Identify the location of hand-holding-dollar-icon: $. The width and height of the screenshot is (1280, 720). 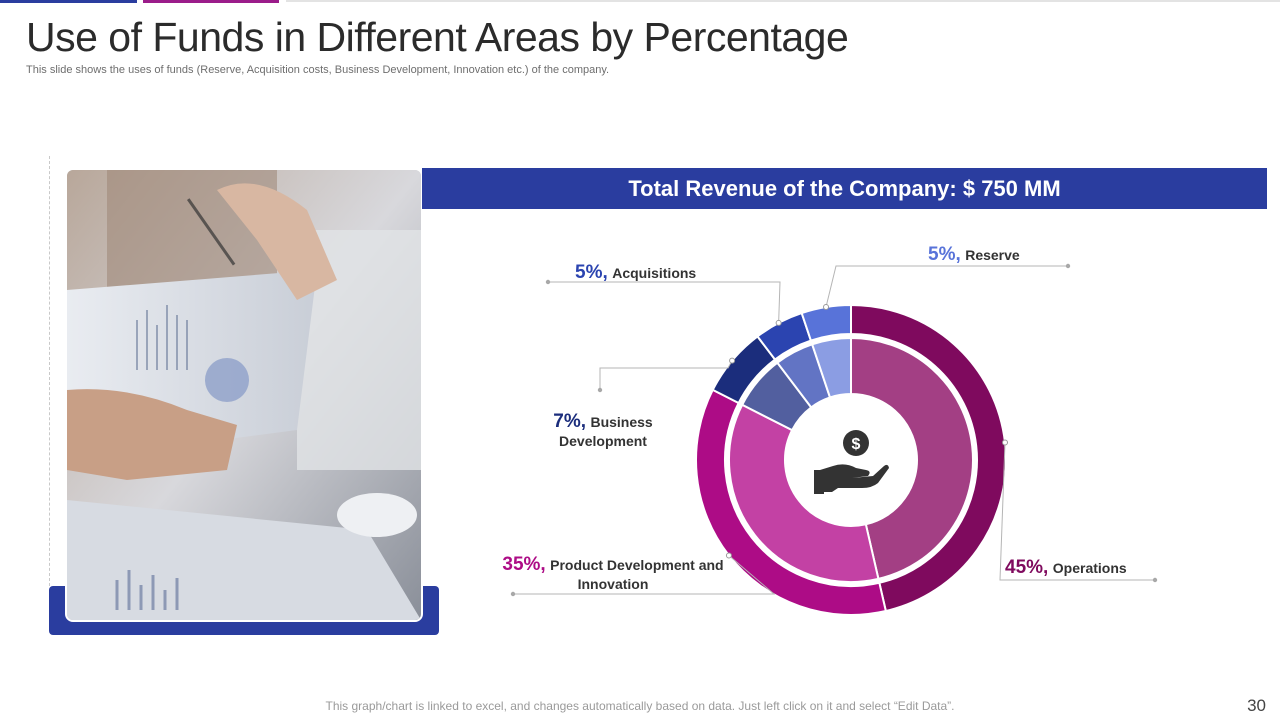
(851, 462).